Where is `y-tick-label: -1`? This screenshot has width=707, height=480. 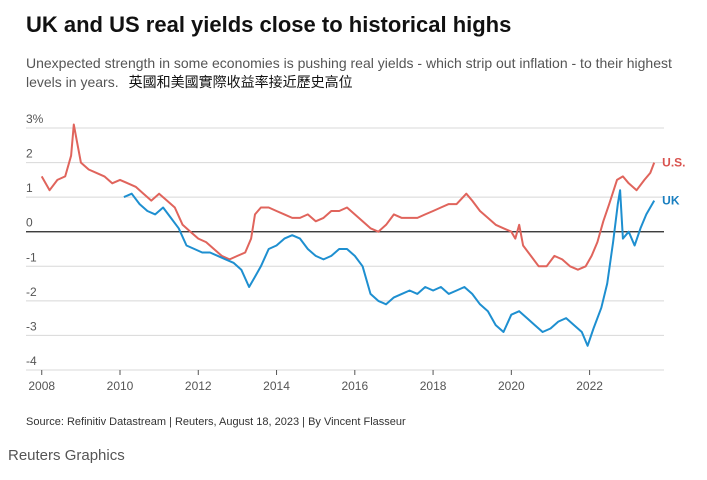 y-tick-label: -1 is located at coordinates (31, 257).